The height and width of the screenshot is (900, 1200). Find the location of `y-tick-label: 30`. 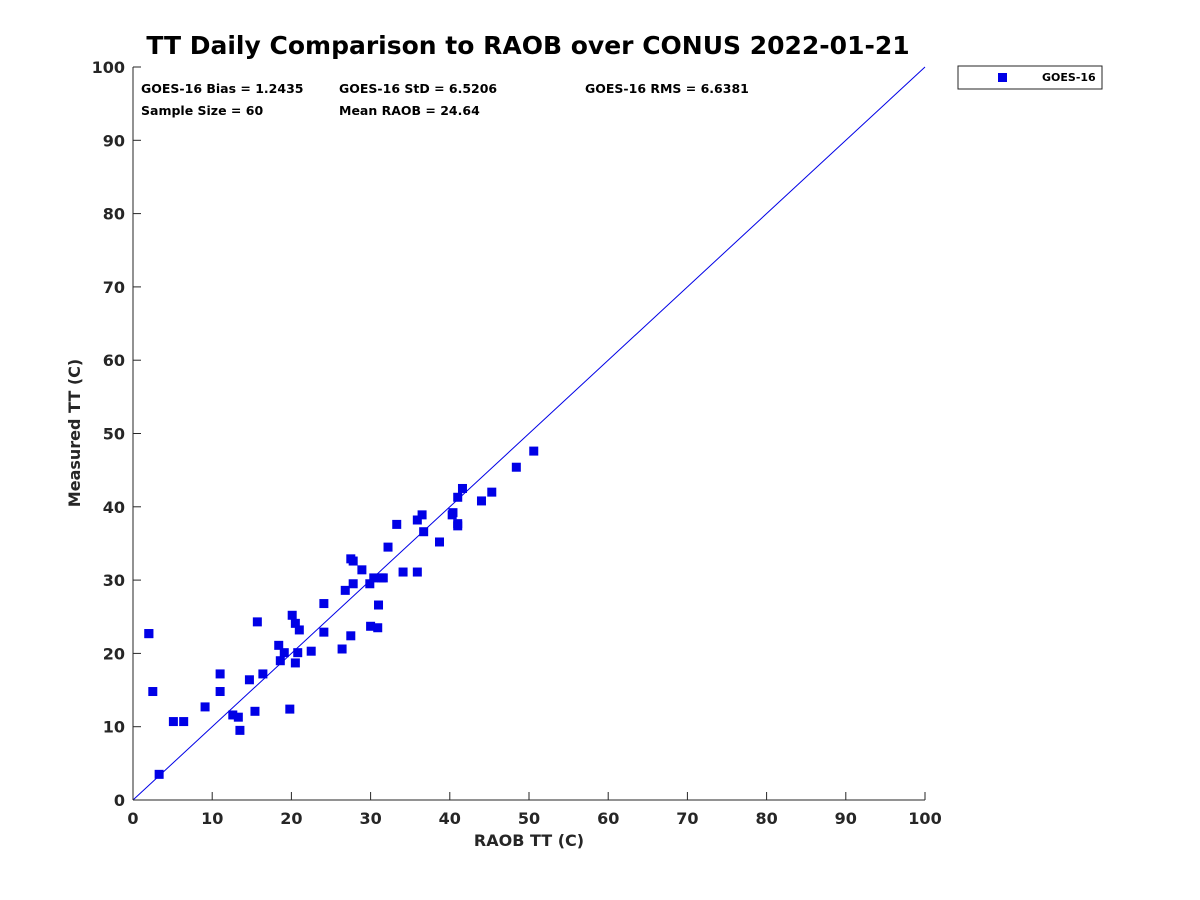

y-tick-label: 30 is located at coordinates (114, 580).